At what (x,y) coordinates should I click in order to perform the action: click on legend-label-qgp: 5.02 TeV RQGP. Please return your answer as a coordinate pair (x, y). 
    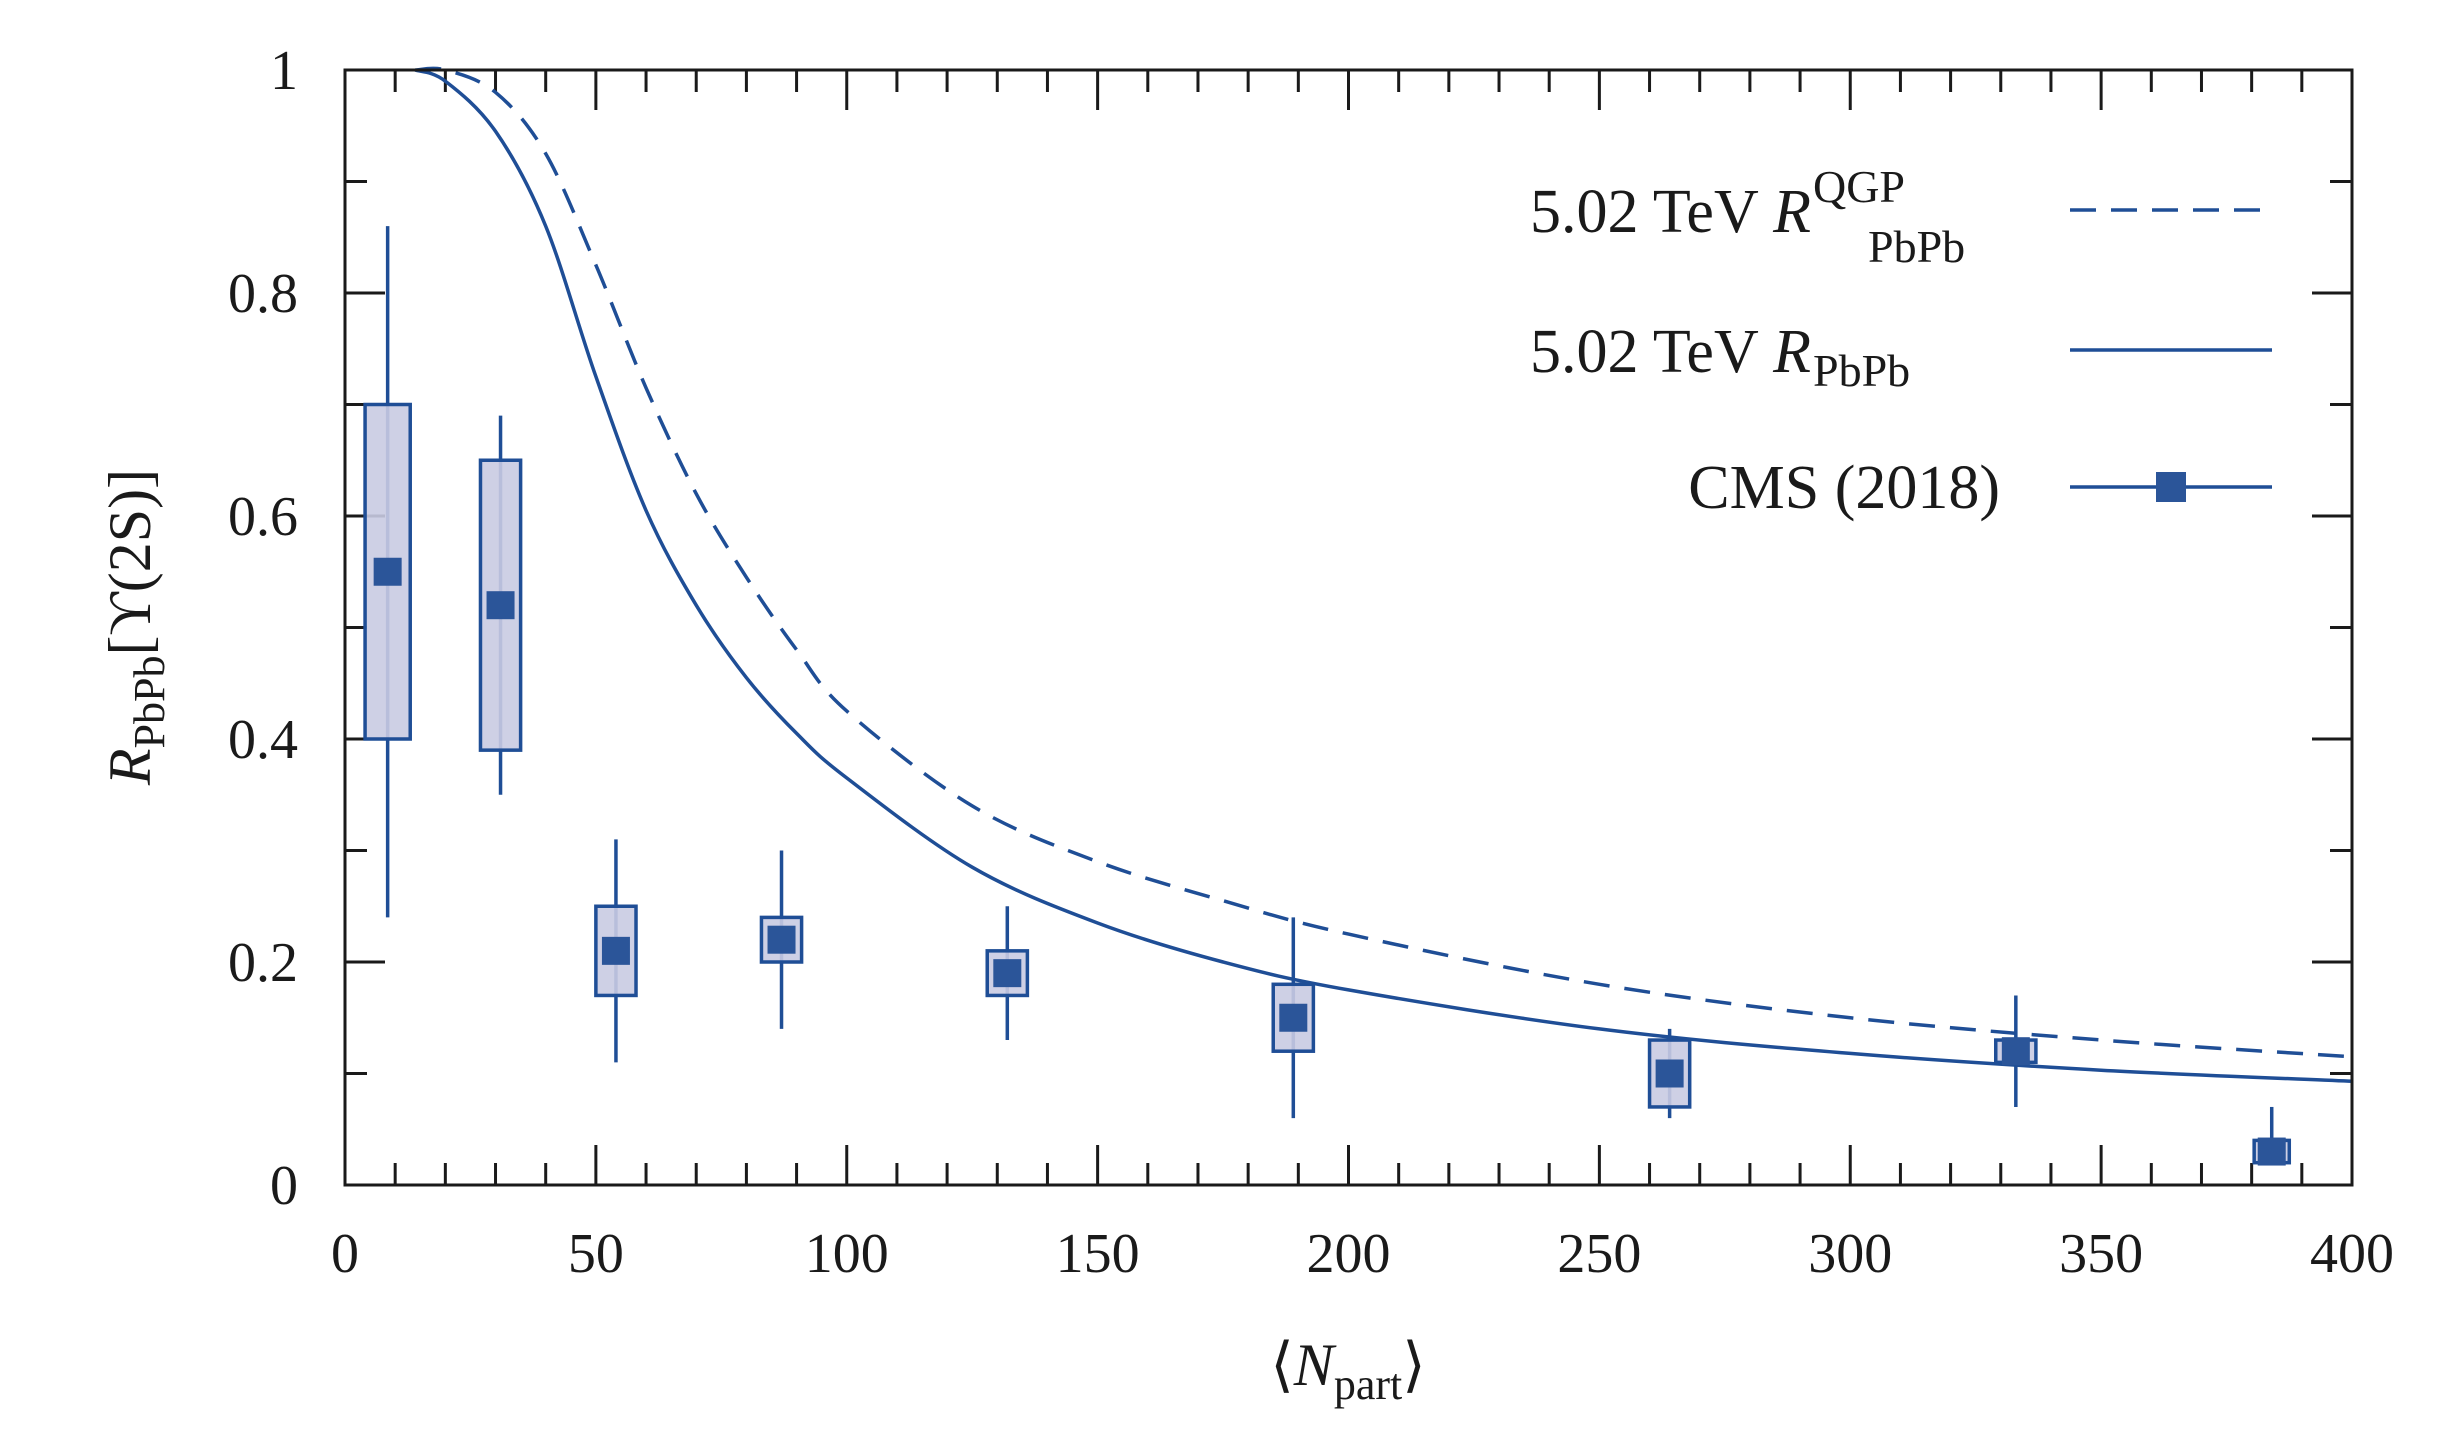
    Looking at the image, I should click on (1717, 203).